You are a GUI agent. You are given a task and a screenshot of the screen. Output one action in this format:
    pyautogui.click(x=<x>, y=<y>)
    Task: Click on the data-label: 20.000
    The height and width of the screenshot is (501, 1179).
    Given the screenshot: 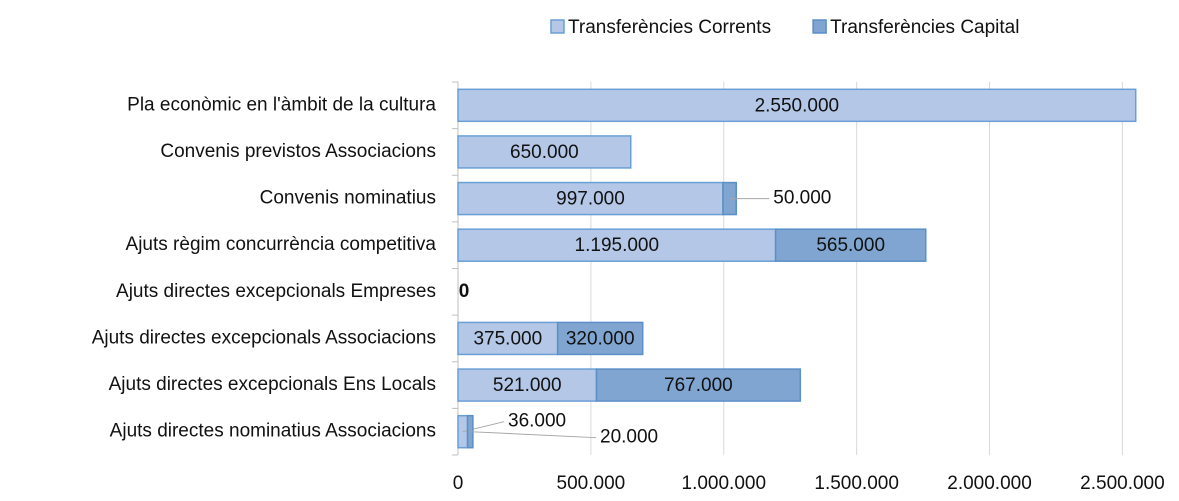 What is the action you would take?
    pyautogui.click(x=629, y=437)
    